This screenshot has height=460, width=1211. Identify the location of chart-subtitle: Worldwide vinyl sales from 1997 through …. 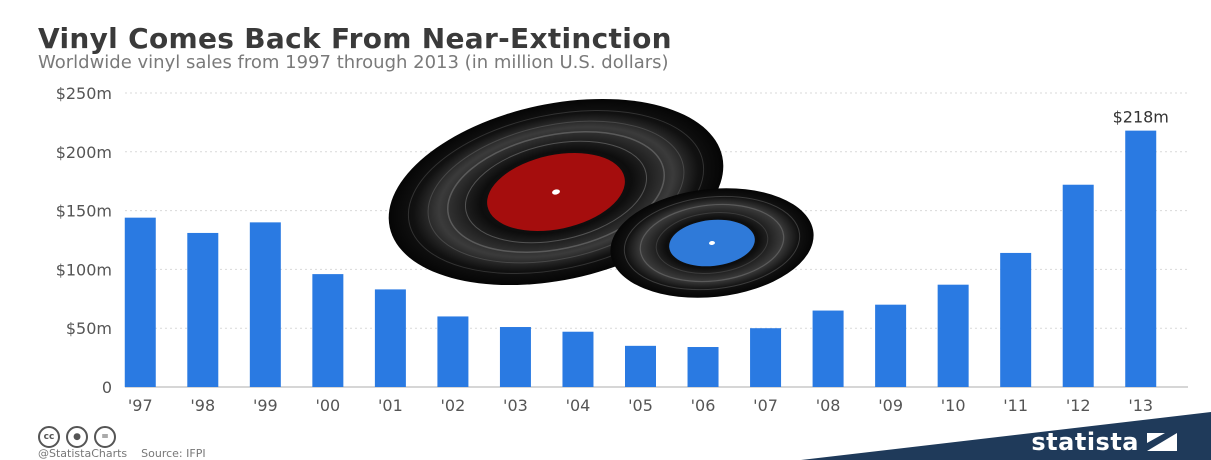
(353, 62).